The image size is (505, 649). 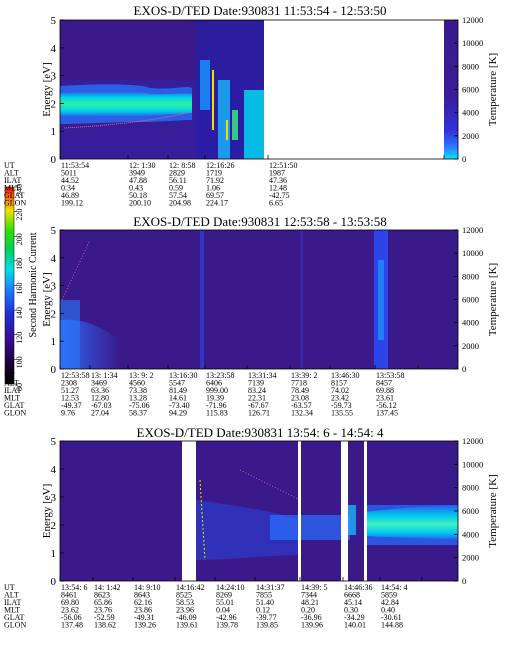 I want to click on panel-2-table-cell: 12.53, so click(x=70, y=398).